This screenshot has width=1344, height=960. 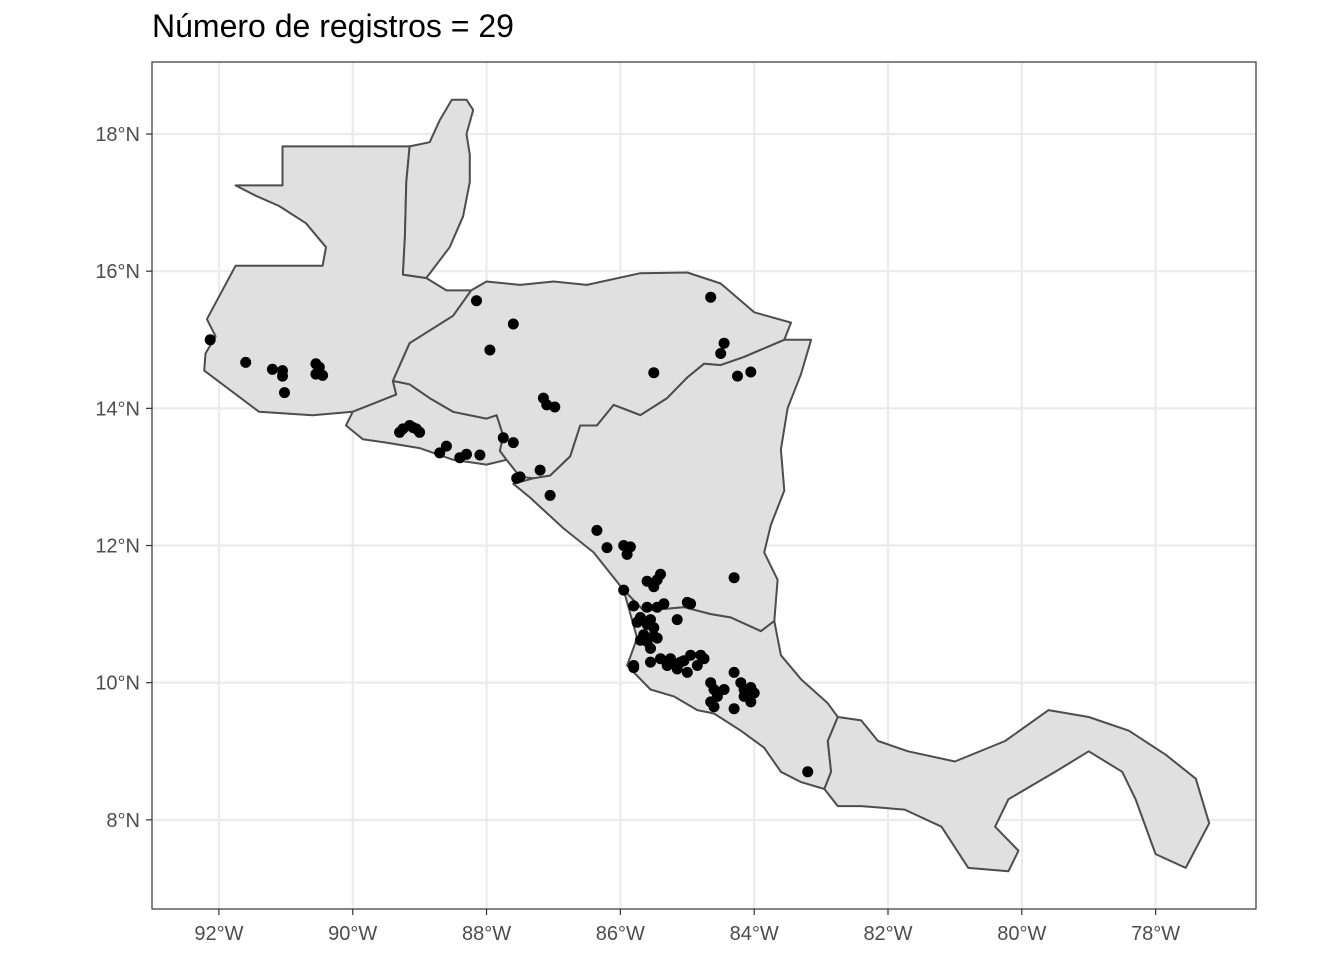 I want to click on y-tick-label: 8°N, so click(x=123, y=821).